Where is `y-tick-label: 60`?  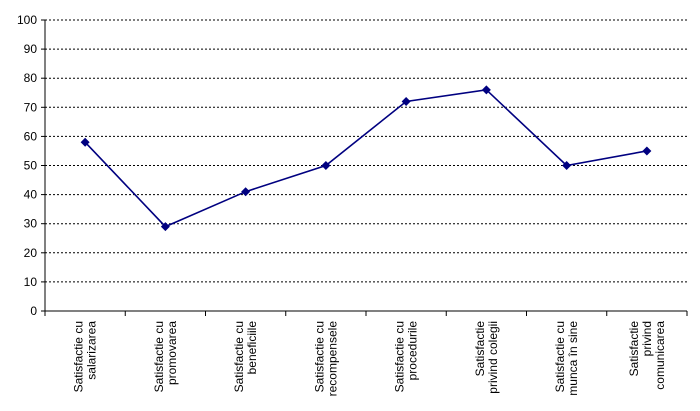 y-tick-label: 60 is located at coordinates (31, 136).